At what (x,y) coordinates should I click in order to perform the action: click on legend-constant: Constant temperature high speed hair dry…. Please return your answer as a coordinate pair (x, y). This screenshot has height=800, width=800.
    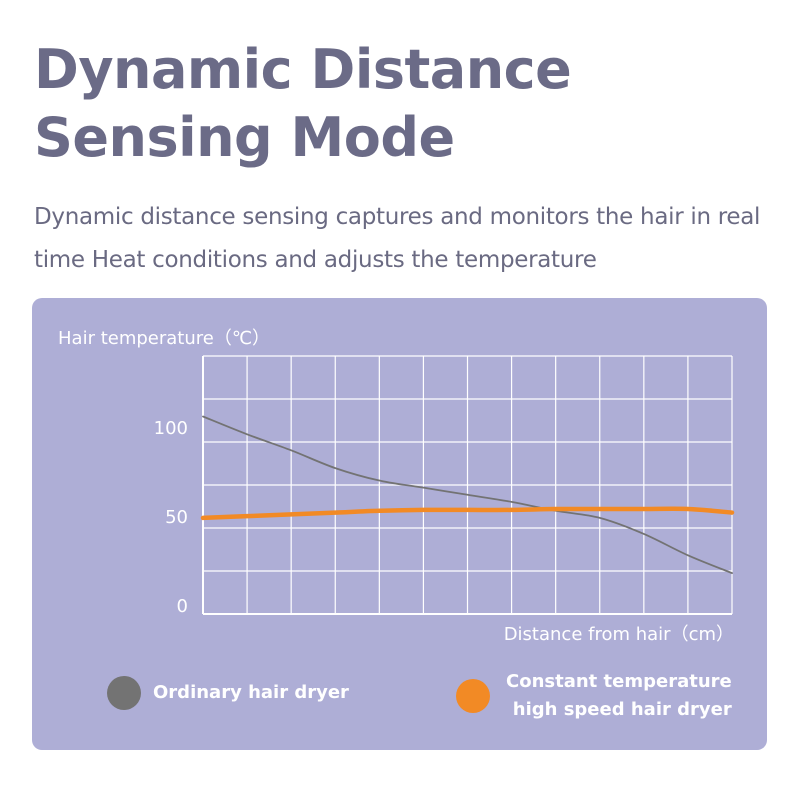
    Looking at the image, I should click on (594, 696).